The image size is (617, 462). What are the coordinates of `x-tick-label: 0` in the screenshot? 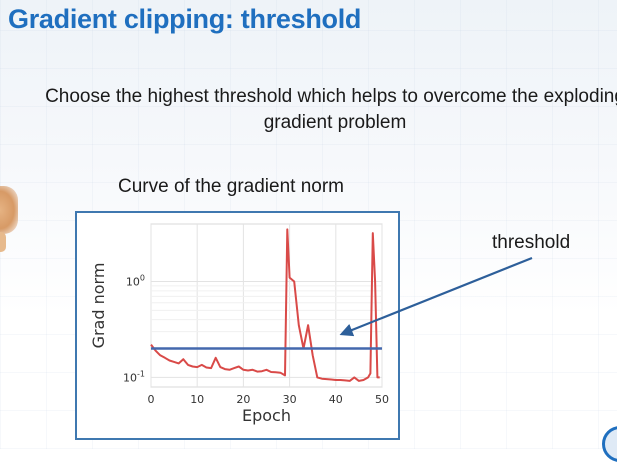 It's located at (151, 399).